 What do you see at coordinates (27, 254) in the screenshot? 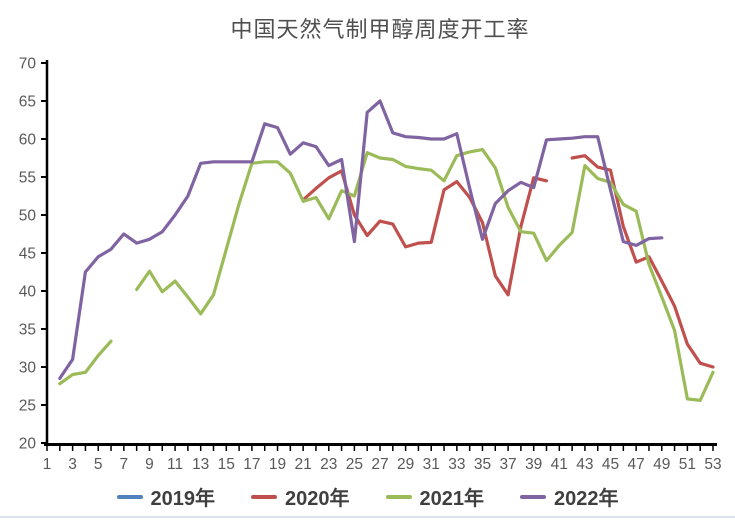
I see `y-tick-label: 45` at bounding box center [27, 254].